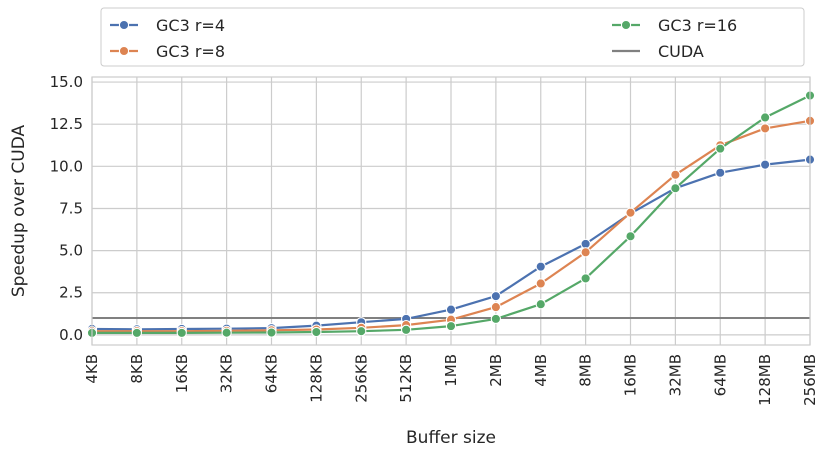 The width and height of the screenshot is (830, 459). Describe the element at coordinates (227, 373) in the screenshot. I see `x-tick-label: 32KB` at that location.